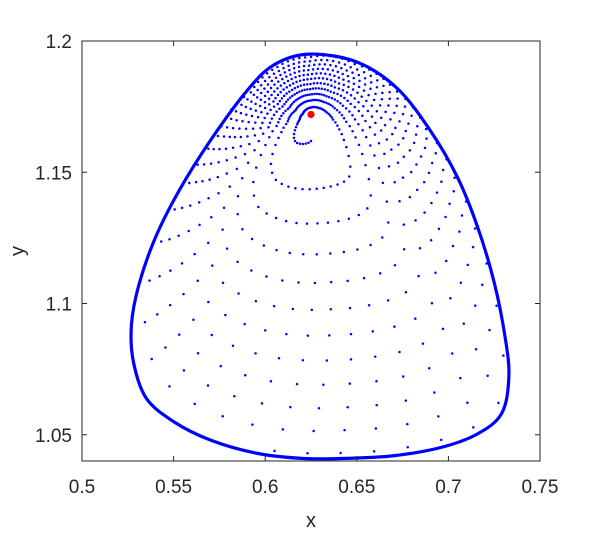  Describe the element at coordinates (265, 487) in the screenshot. I see `x-tick-label: 0.6` at that location.